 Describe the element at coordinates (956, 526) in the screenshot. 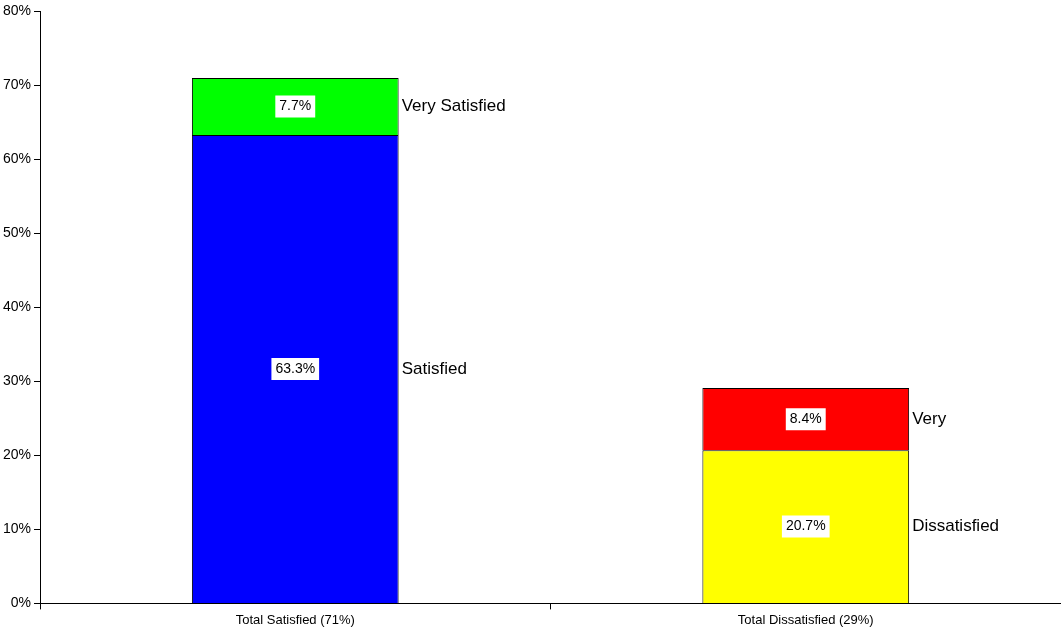

I see `series-label: Dissatisfied` at that location.